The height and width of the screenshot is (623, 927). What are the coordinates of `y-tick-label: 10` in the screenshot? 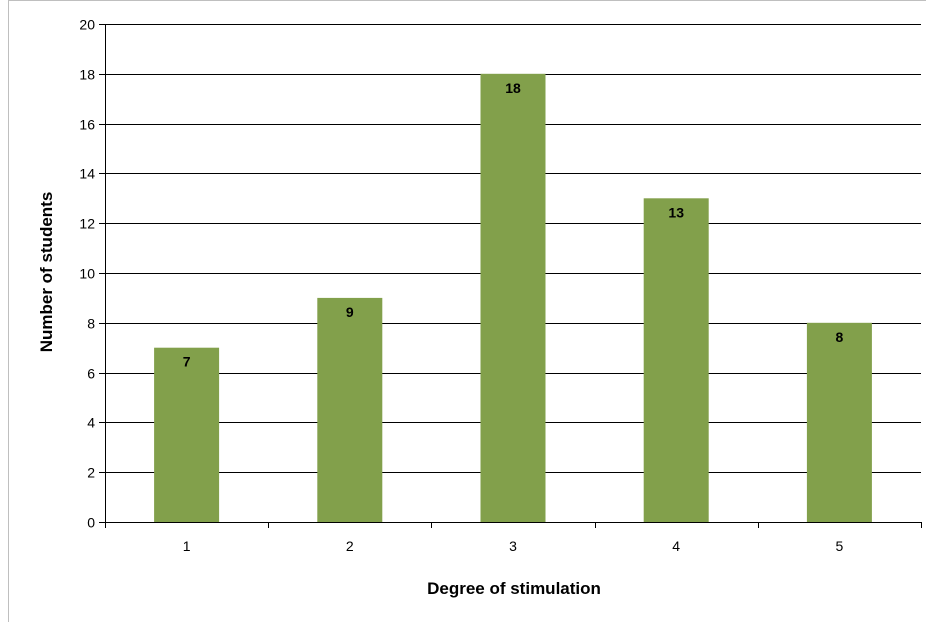 It's located at (87, 274).